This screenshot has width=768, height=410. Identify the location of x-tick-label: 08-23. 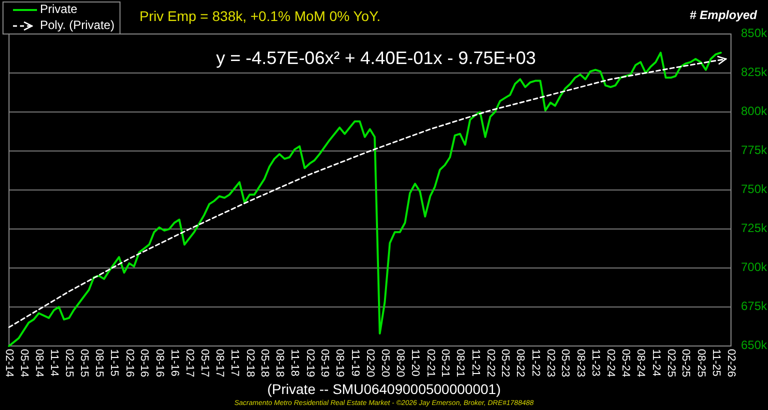
(580, 363).